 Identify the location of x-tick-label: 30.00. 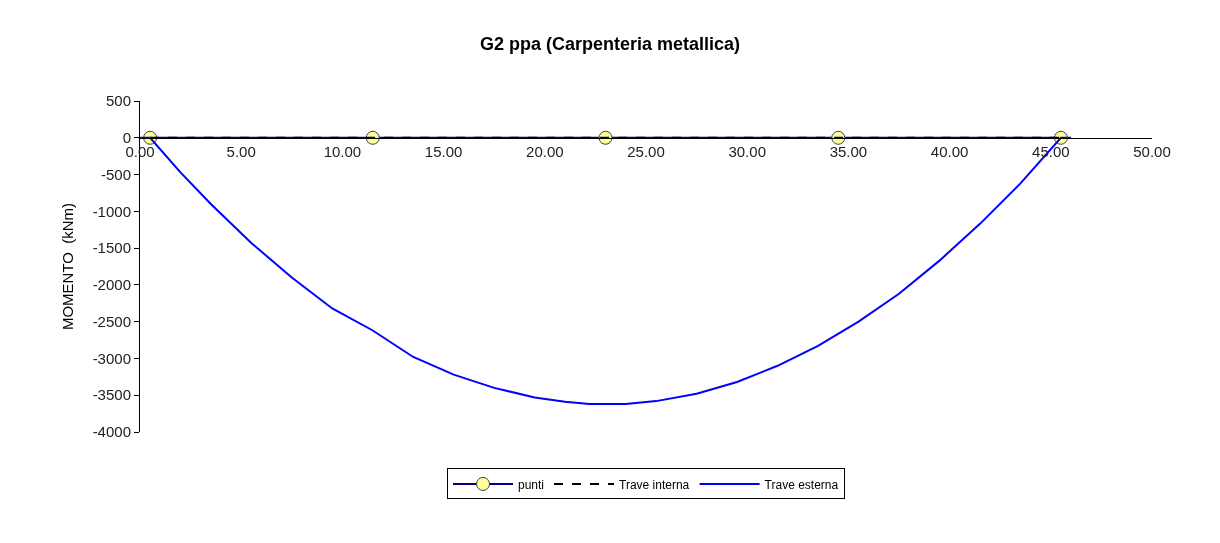
(747, 151).